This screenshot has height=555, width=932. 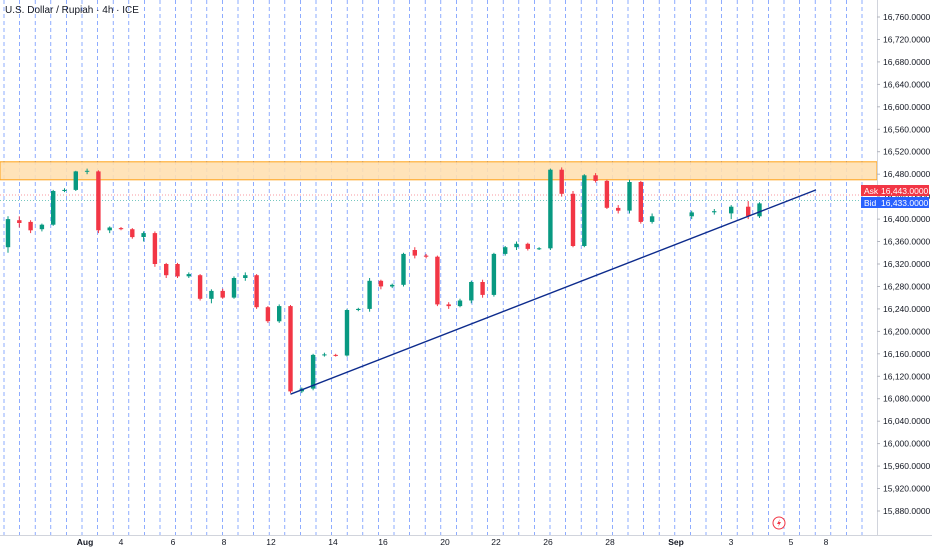 I want to click on x-tick-label: 12, so click(x=271, y=542).